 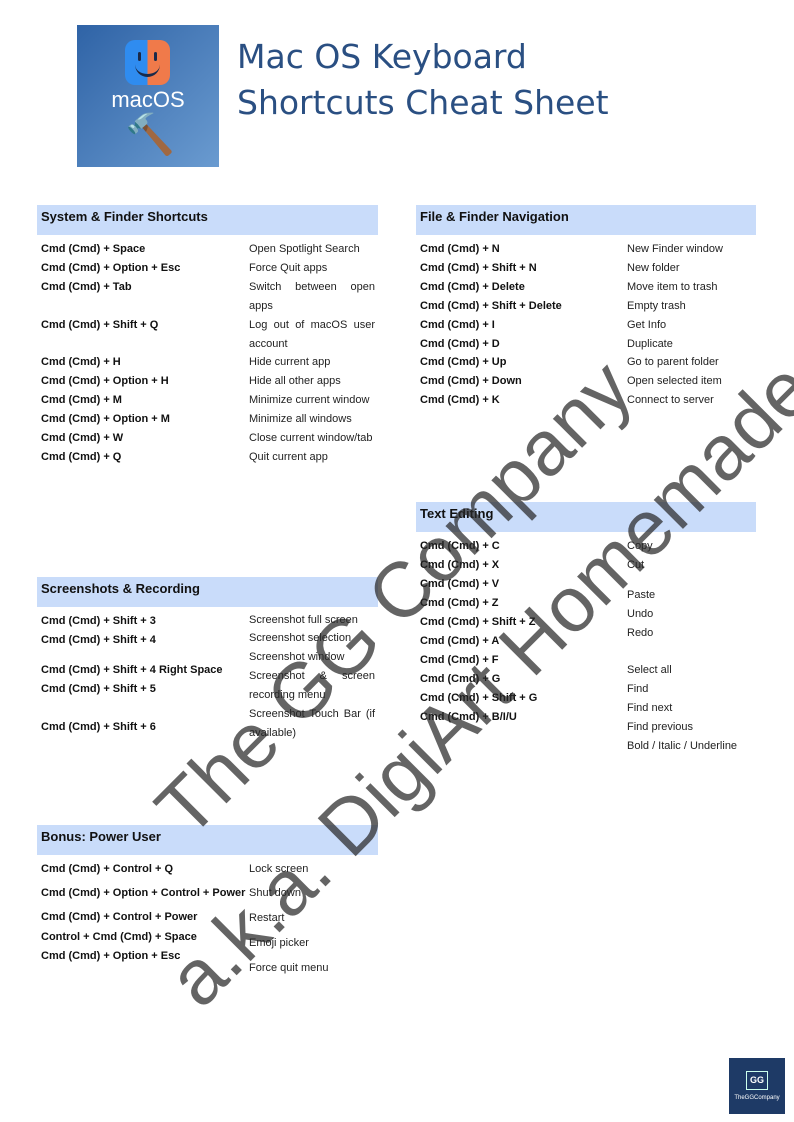 What do you see at coordinates (479, 698) in the screenshot?
I see `shortcut-key: Cmd (Cmd) + Shift + G` at bounding box center [479, 698].